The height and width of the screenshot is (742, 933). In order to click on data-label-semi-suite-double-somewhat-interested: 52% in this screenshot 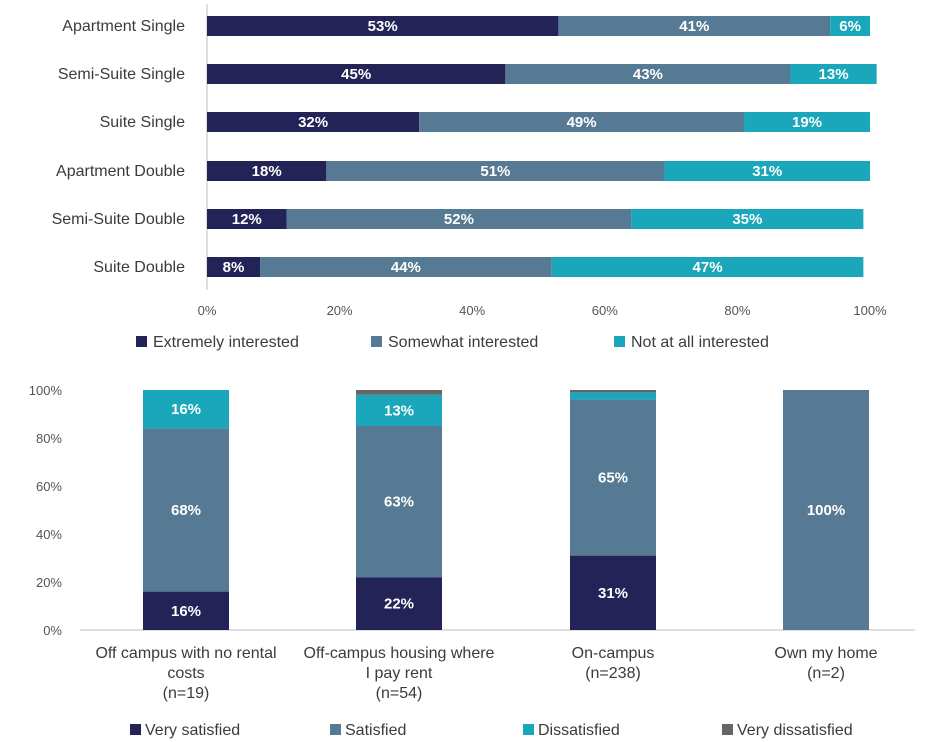, I will do `click(459, 219)`.